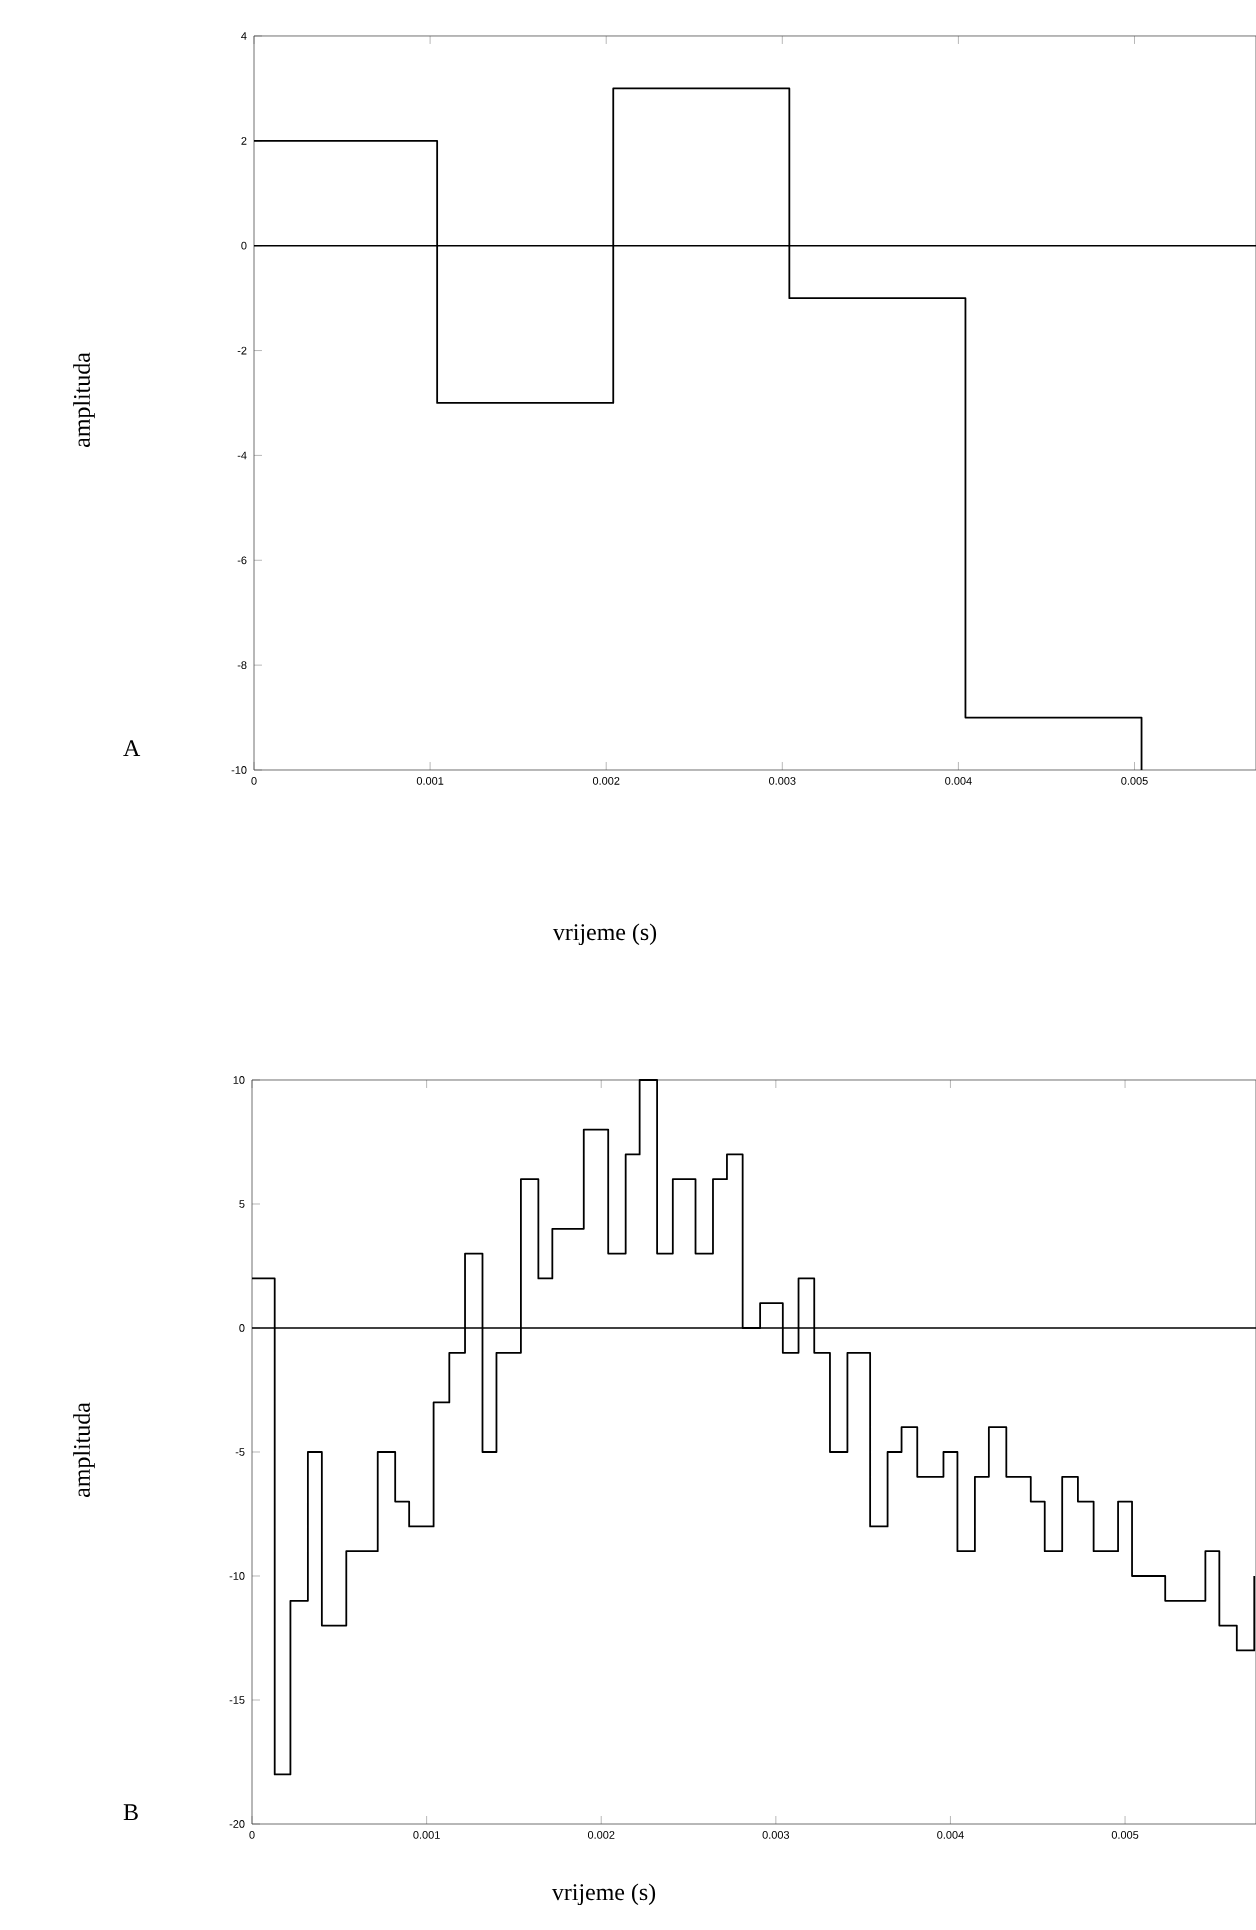 The image size is (1256, 1930). What do you see at coordinates (132, 748) in the screenshot?
I see `text: A` at bounding box center [132, 748].